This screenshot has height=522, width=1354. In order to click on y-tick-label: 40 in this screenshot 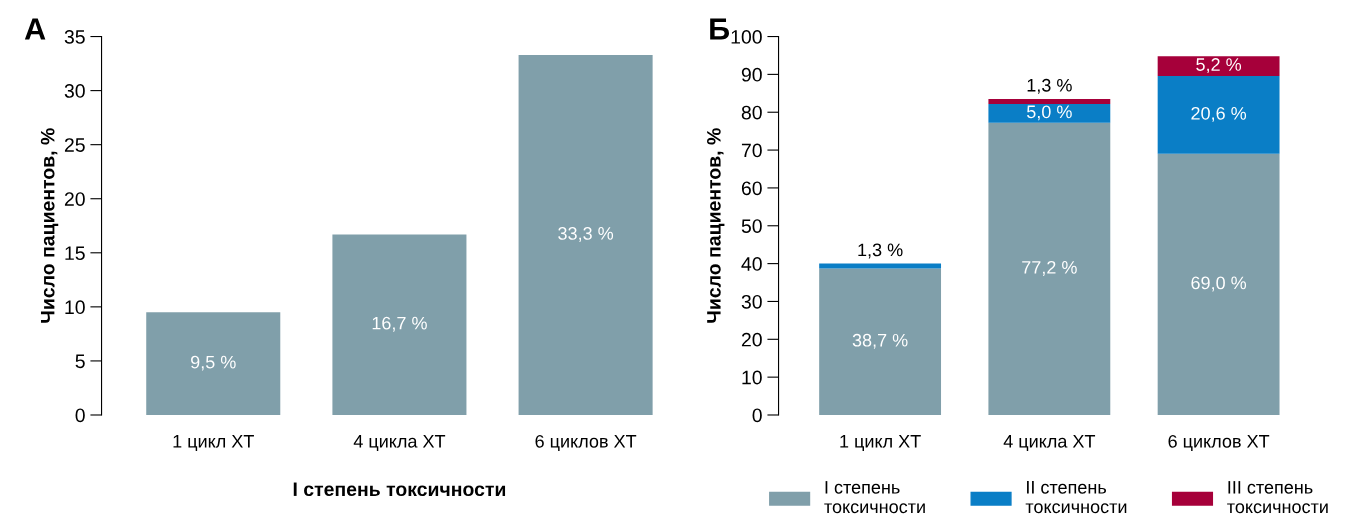, I will do `click(751, 264)`.